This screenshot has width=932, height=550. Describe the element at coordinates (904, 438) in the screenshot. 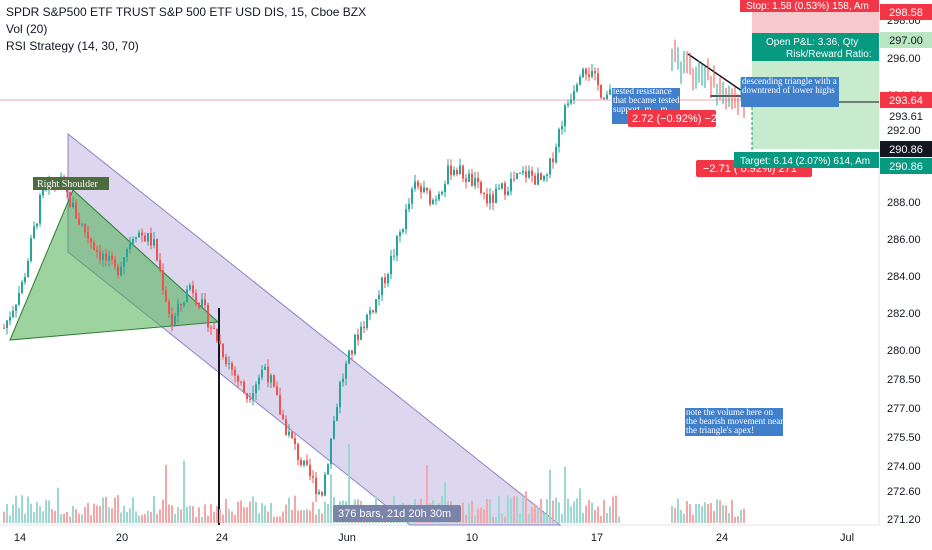

I see `price-tick-label: 275.50` at that location.